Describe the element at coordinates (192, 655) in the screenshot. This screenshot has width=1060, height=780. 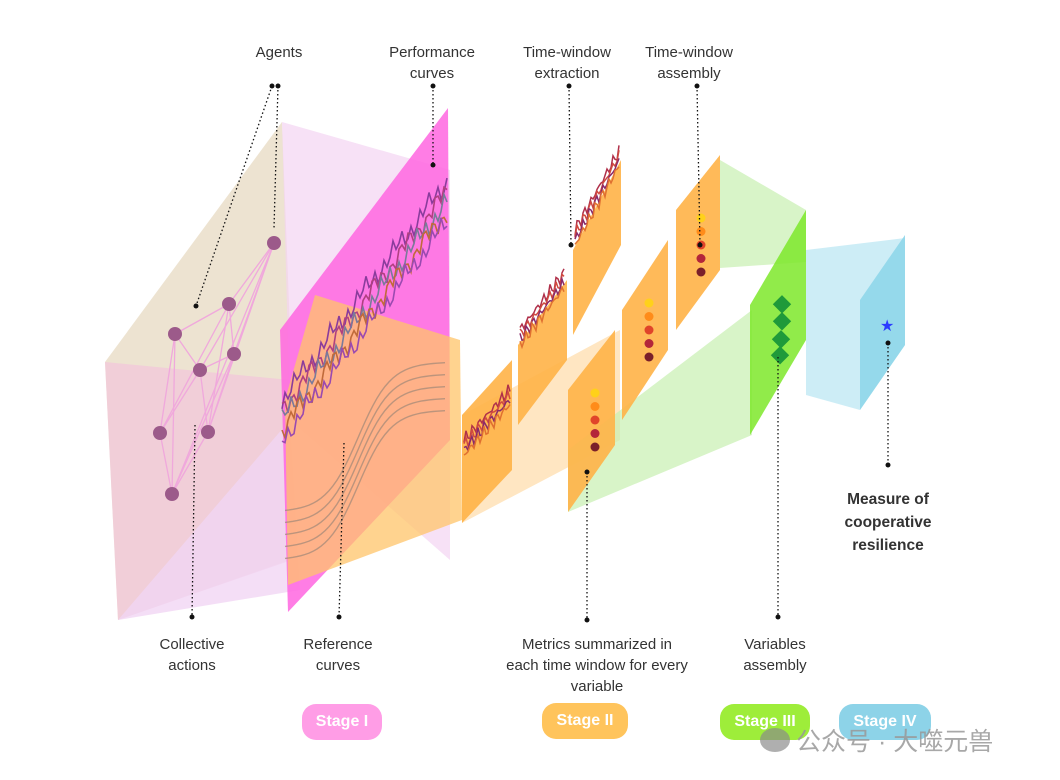
I see `label-collective-actions: Collective actions` at that location.